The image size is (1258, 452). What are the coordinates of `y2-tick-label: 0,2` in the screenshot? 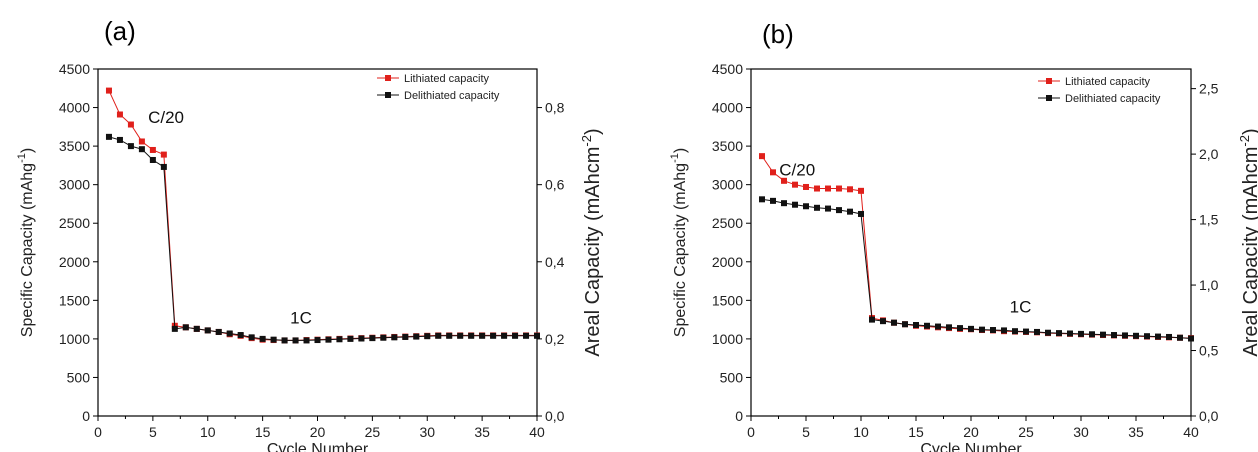 It's located at (555, 339).